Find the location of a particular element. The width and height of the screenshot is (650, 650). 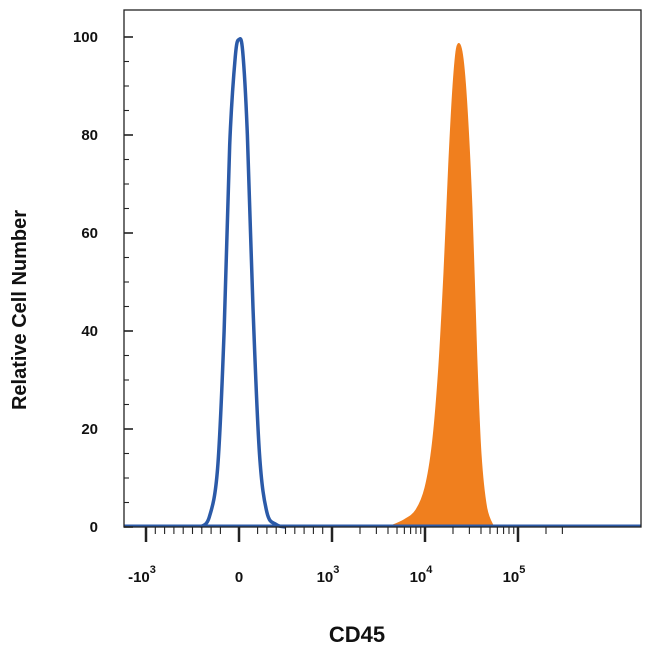

y-axis-title: Relative Cell Number is located at coordinates (20, 310).